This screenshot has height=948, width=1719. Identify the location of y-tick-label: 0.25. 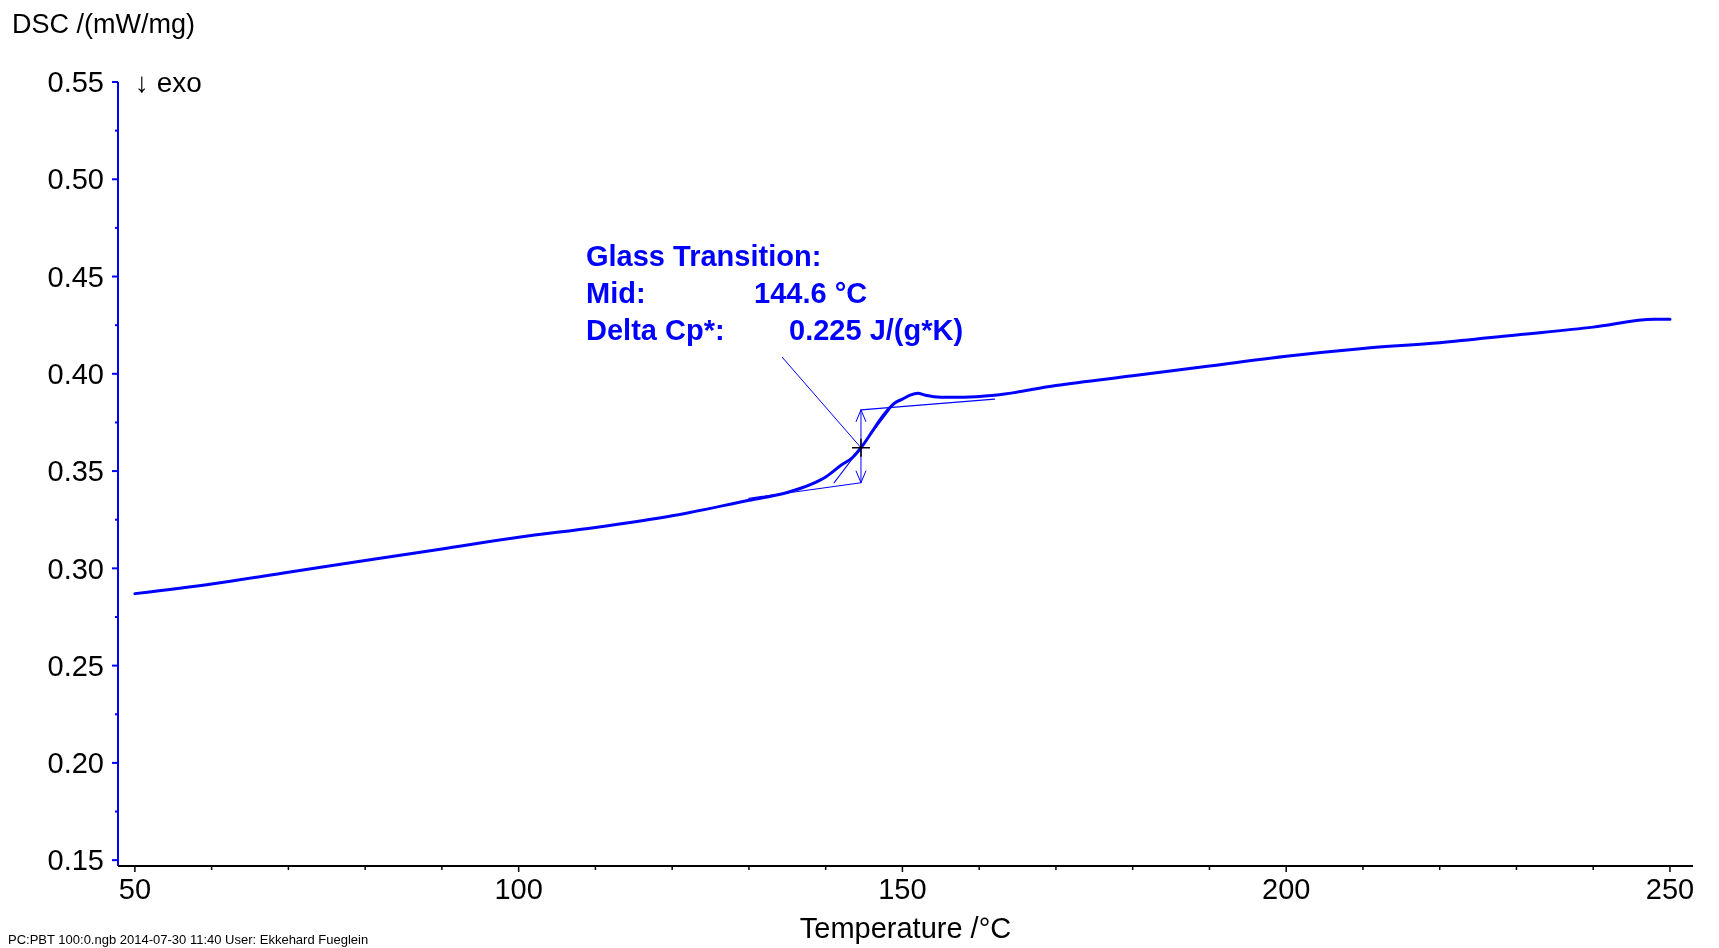
(75, 665).